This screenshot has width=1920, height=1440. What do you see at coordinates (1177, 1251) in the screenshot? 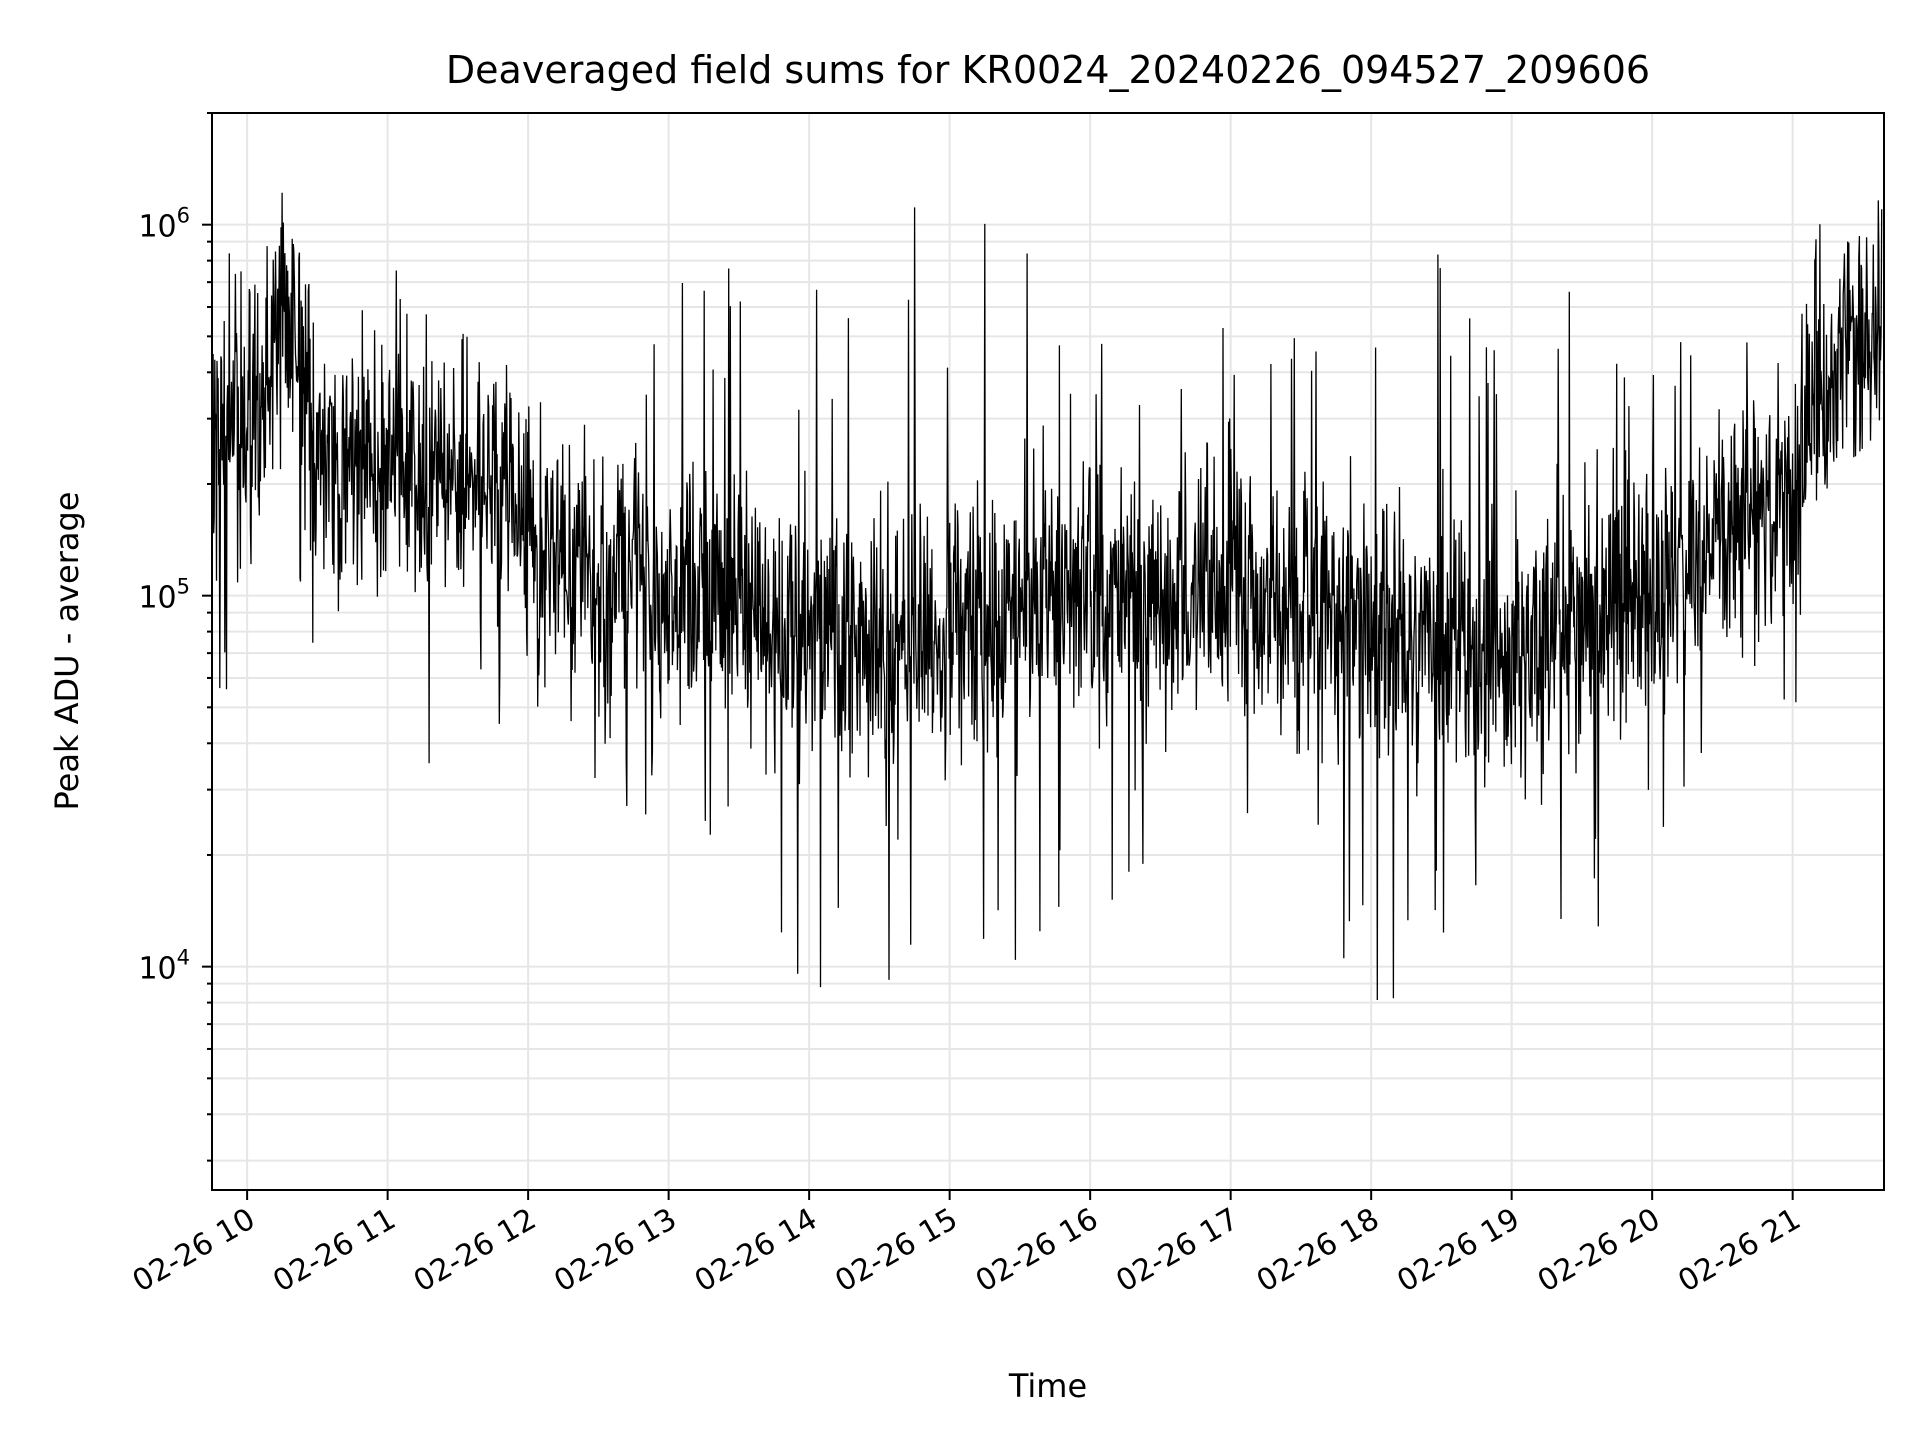
I see `x-tick-label: 02-26 17` at bounding box center [1177, 1251].